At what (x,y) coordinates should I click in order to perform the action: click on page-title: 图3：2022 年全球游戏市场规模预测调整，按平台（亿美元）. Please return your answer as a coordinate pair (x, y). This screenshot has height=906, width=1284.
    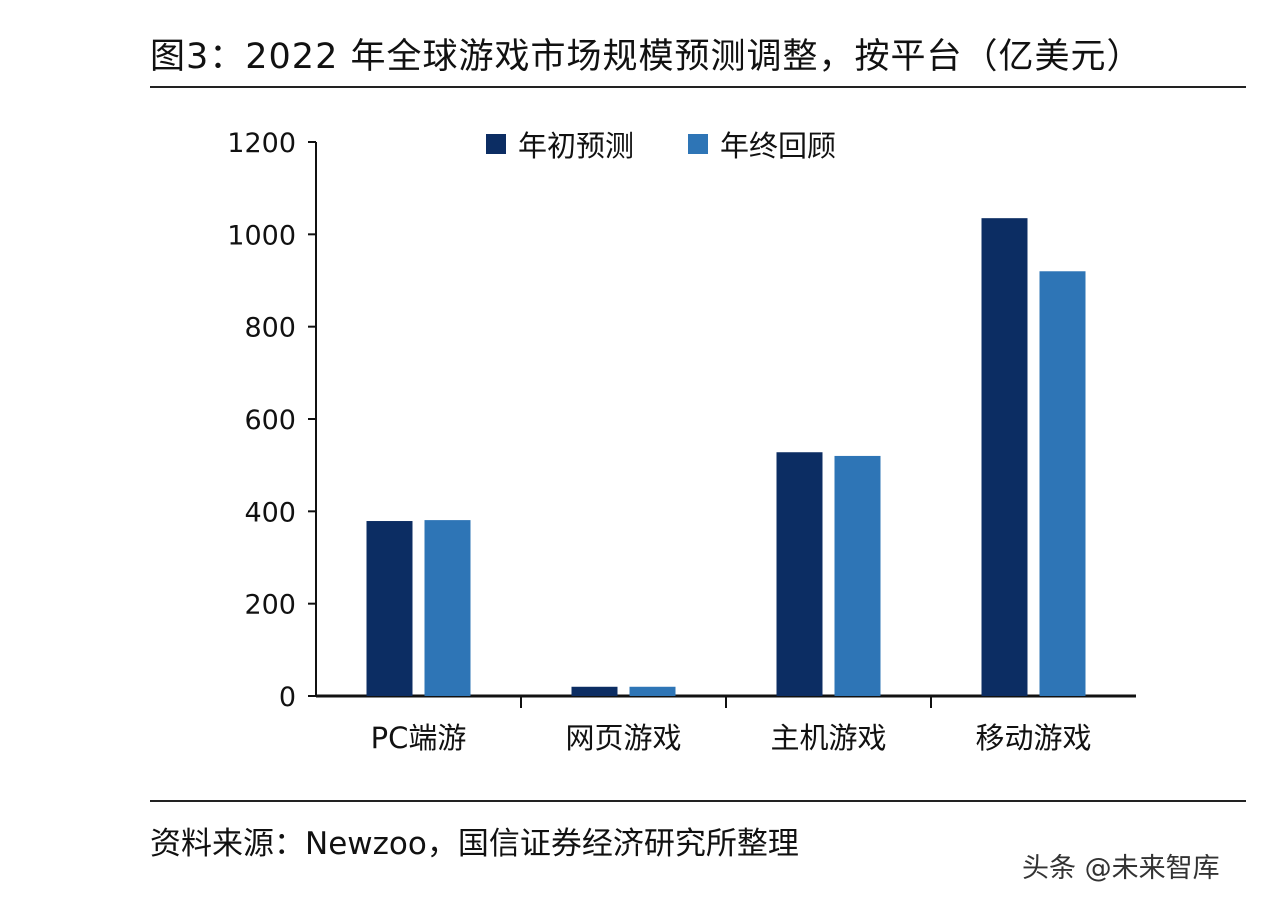
    Looking at the image, I should click on (646, 57).